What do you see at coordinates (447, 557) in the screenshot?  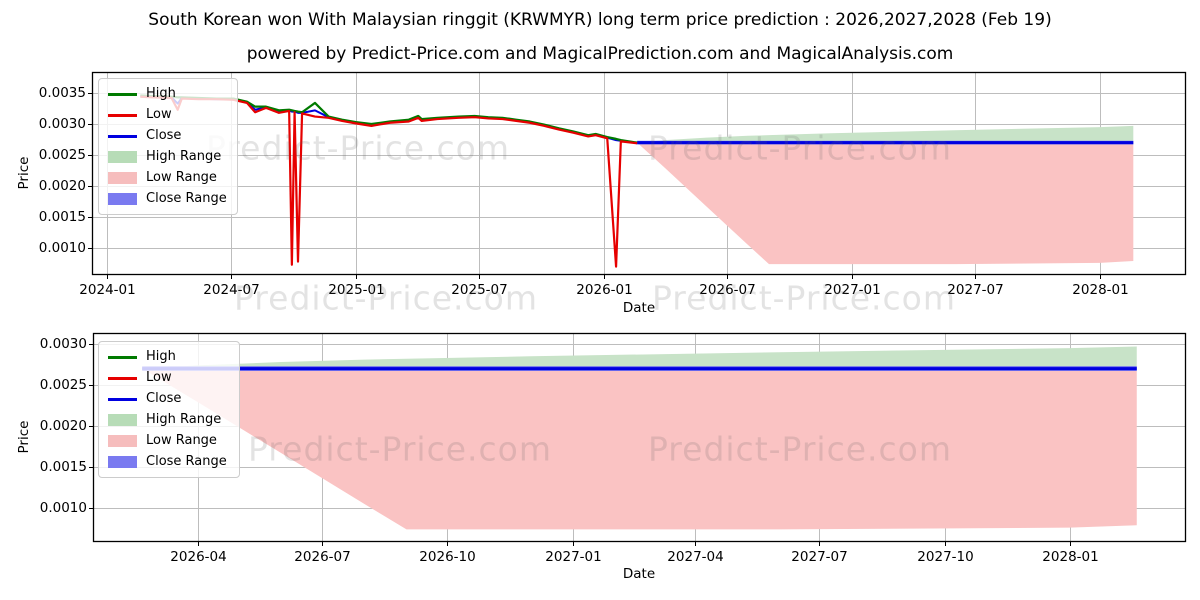 I see `x-tick-label: 2026-10` at bounding box center [447, 557].